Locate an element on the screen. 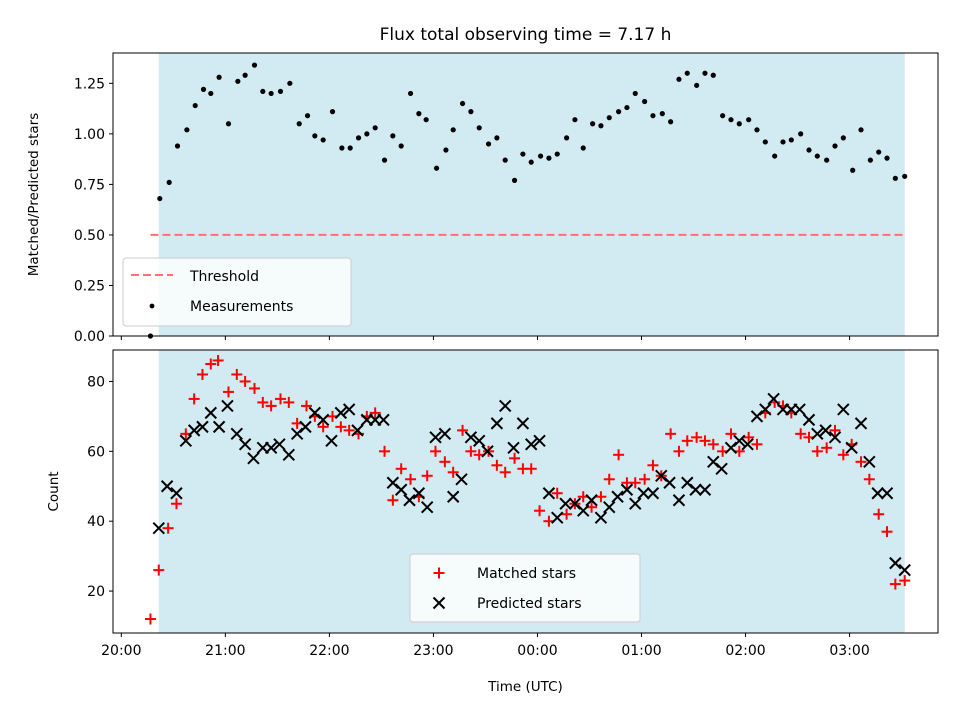 Image resolution: width=960 pixels, height=720 pixels. bottom-legend-box is located at coordinates (525, 588).